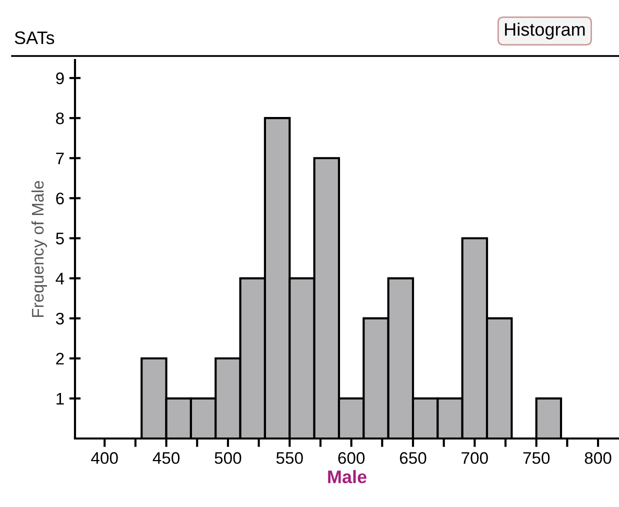  I want to click on x-tick-label: 450, so click(166, 458).